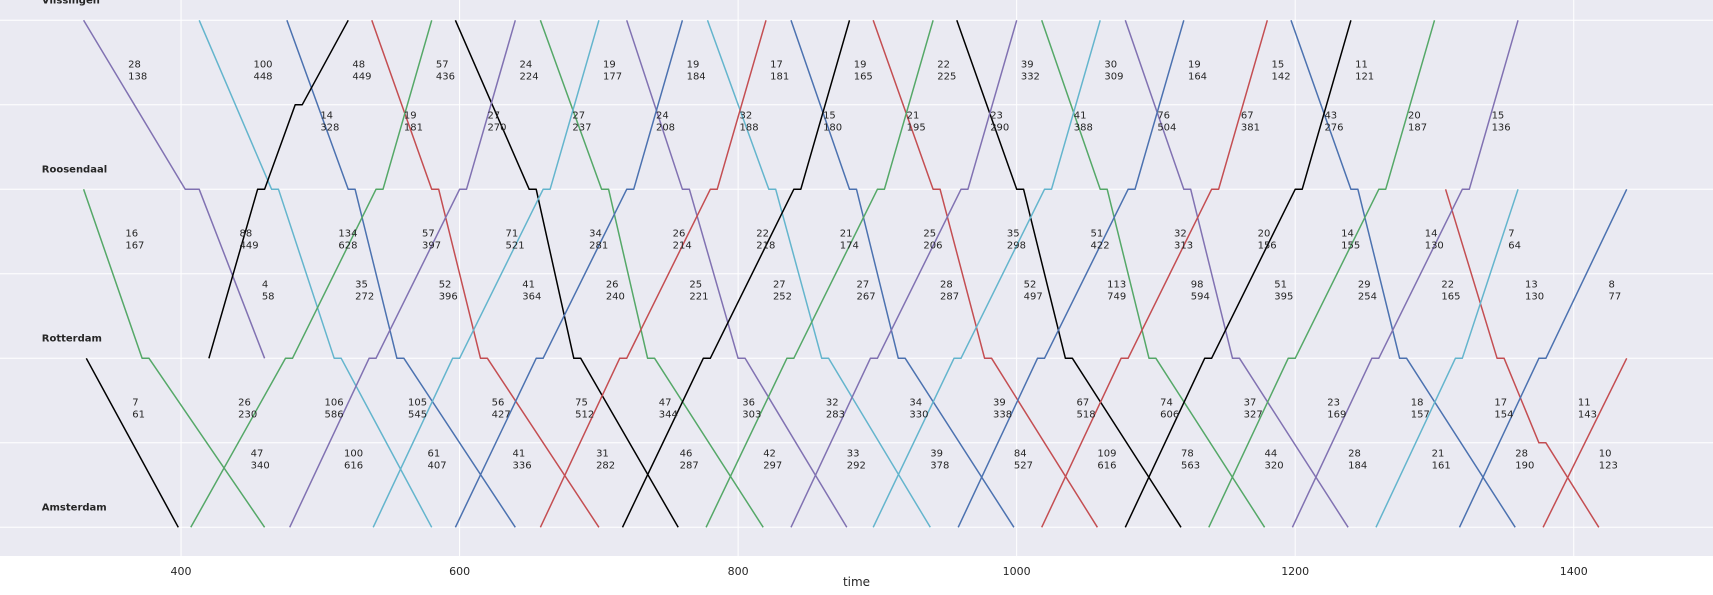  Describe the element at coordinates (946, 77) in the screenshot. I see `annotation-bottom: 225` at that location.